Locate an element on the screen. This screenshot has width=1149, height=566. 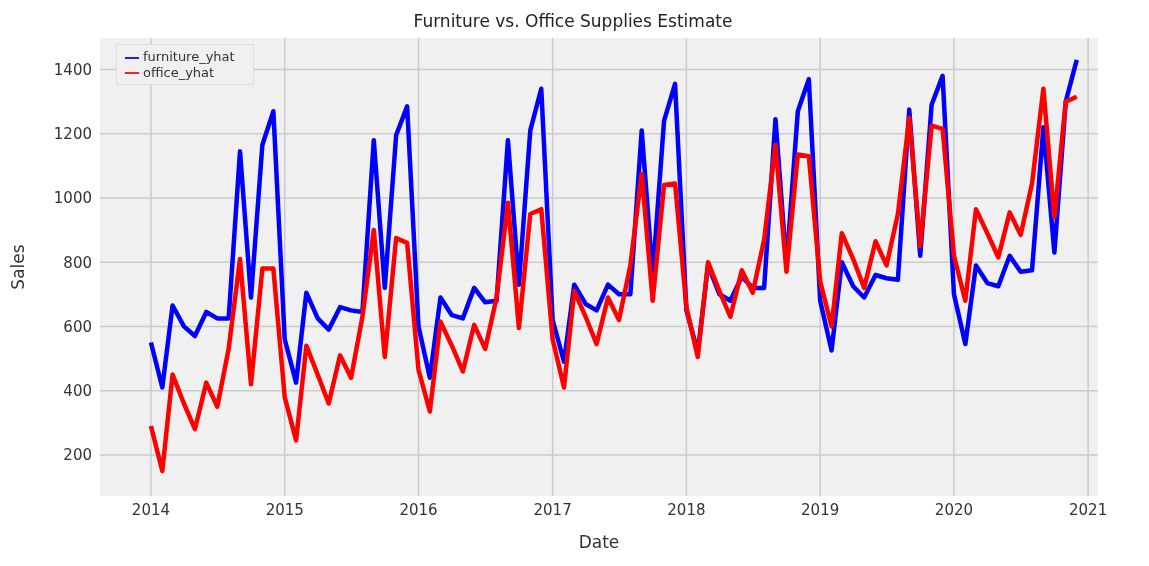
x-tick-label: 2021 is located at coordinates (1088, 509).